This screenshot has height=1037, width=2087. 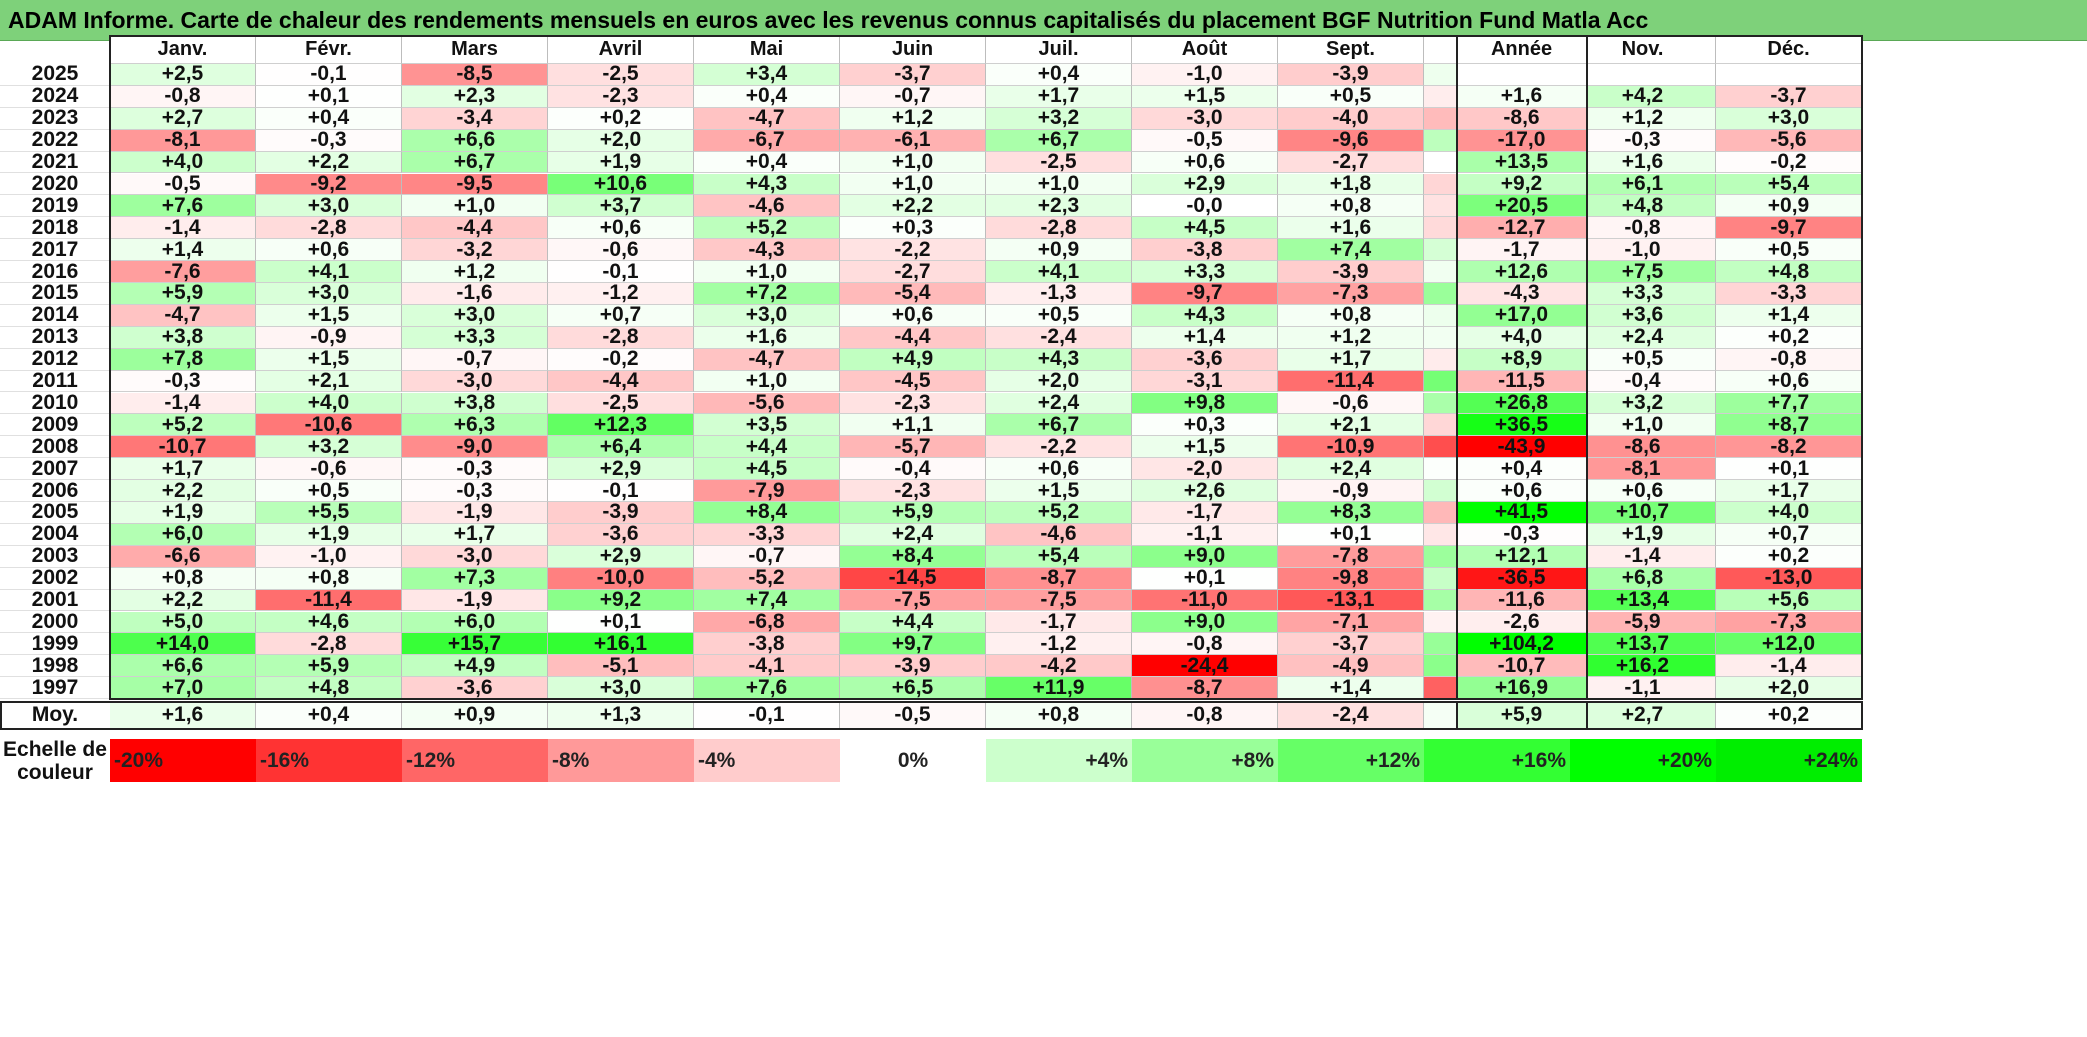 I want to click on heatmap-cell: -3,9, so click(x=1351, y=74).